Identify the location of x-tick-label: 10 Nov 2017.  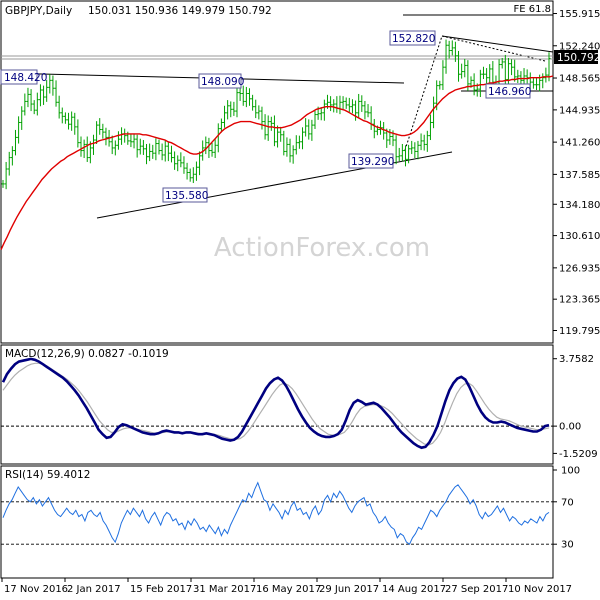
(540, 589).